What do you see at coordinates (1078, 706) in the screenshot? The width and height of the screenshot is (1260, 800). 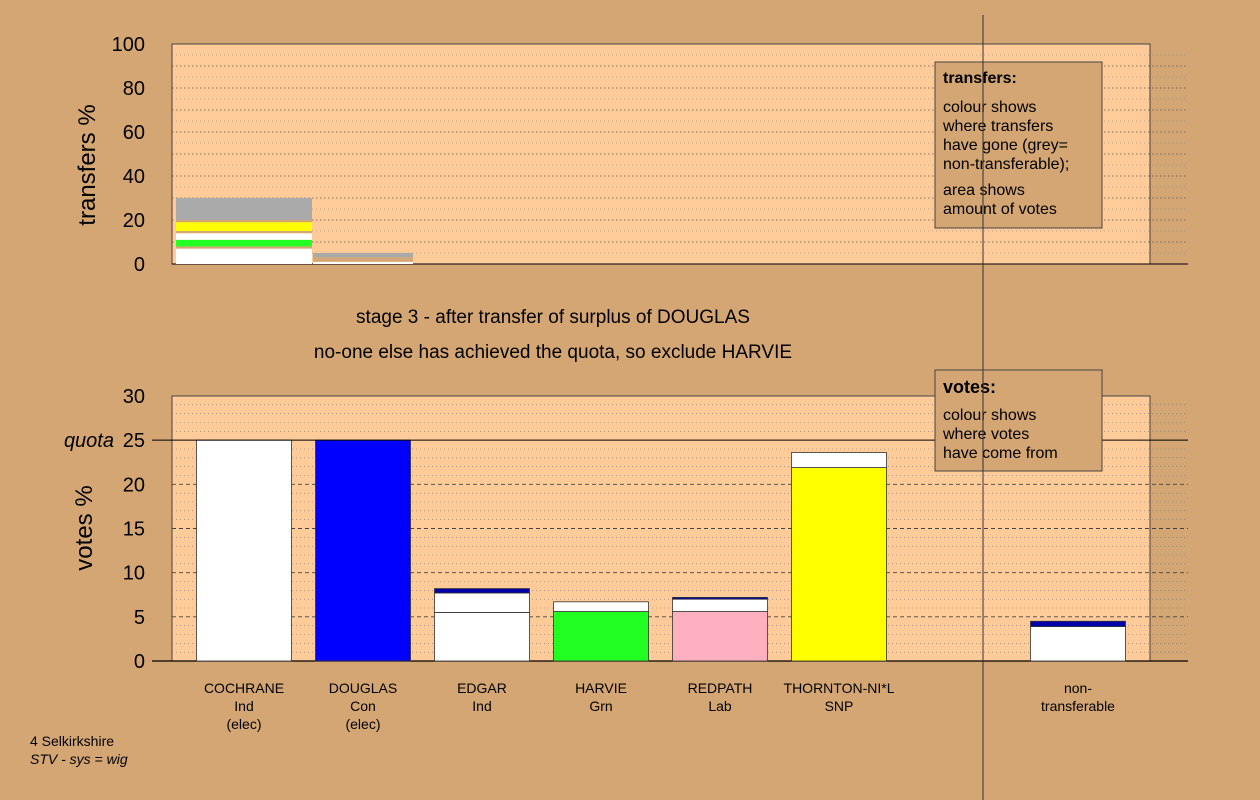 I see `category-label: transferable` at bounding box center [1078, 706].